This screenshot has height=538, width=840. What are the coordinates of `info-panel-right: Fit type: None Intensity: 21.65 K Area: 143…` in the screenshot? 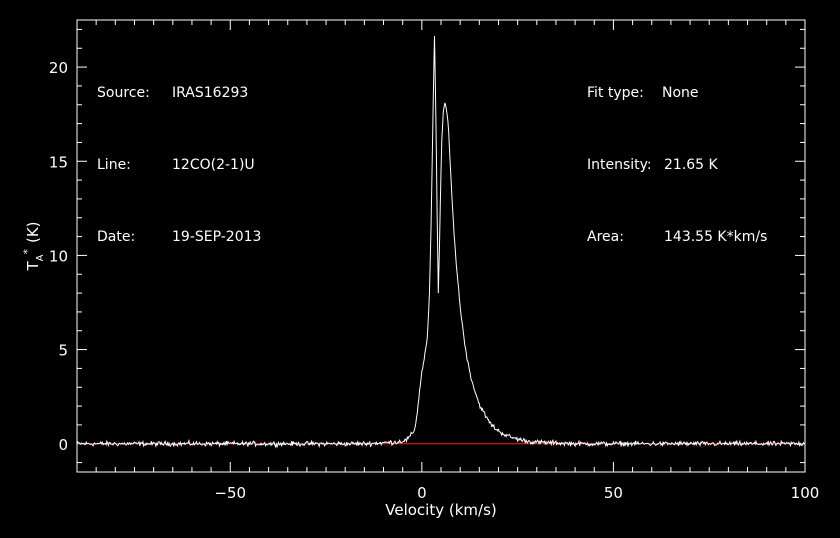 It's located at (677, 153).